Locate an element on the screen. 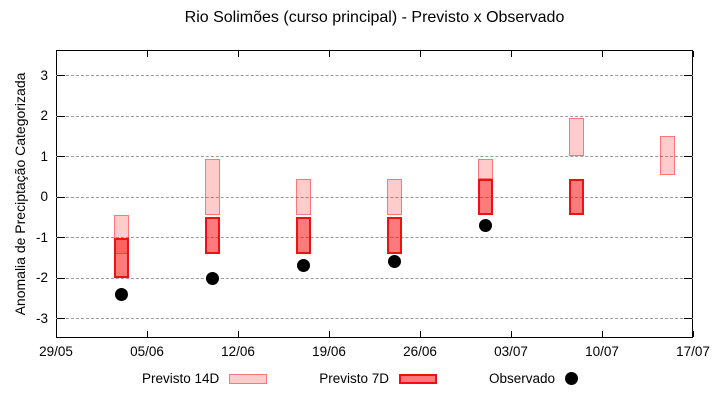 This screenshot has height=400, width=720. legend-swatch-previsto-14d-icon is located at coordinates (248, 378).